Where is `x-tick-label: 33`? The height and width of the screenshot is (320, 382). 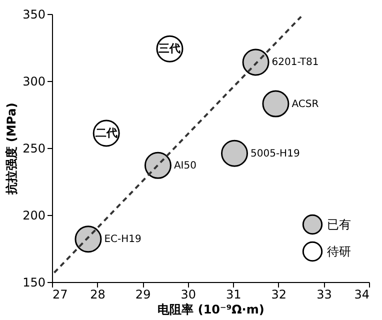
x-tick-label: 33 is located at coordinates (324, 295).